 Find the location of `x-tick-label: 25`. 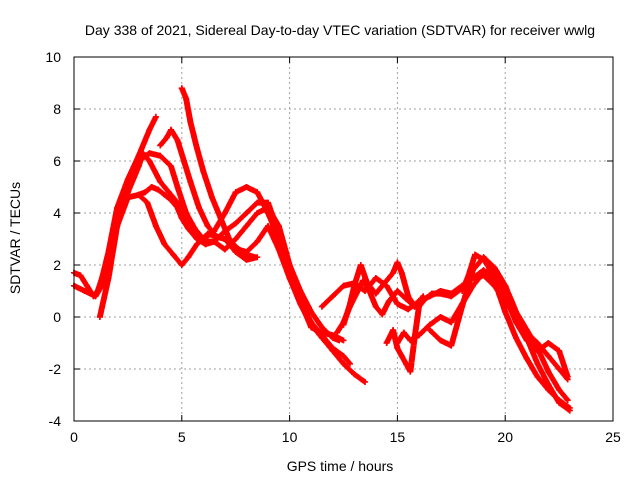

x-tick-label: 25 is located at coordinates (613, 437).